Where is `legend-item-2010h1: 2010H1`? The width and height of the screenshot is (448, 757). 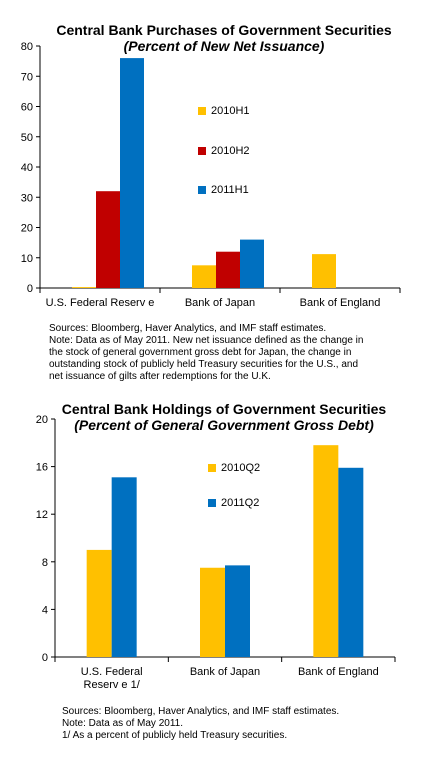
legend-item-2010h1: 2010H1 is located at coordinates (224, 111).